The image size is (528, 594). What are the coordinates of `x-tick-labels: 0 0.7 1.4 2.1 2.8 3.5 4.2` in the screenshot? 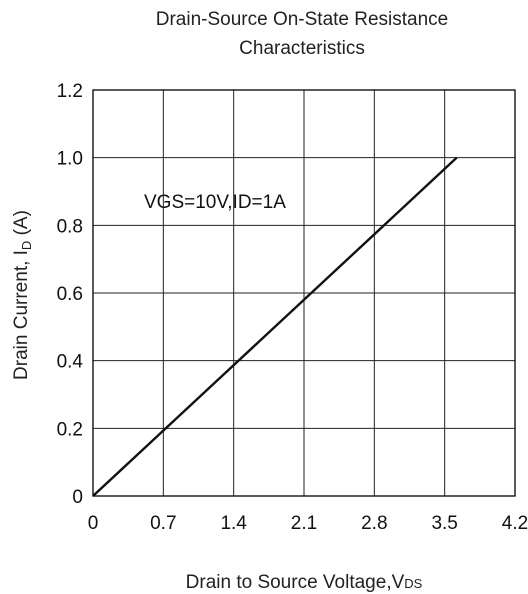 It's located at (308, 523).